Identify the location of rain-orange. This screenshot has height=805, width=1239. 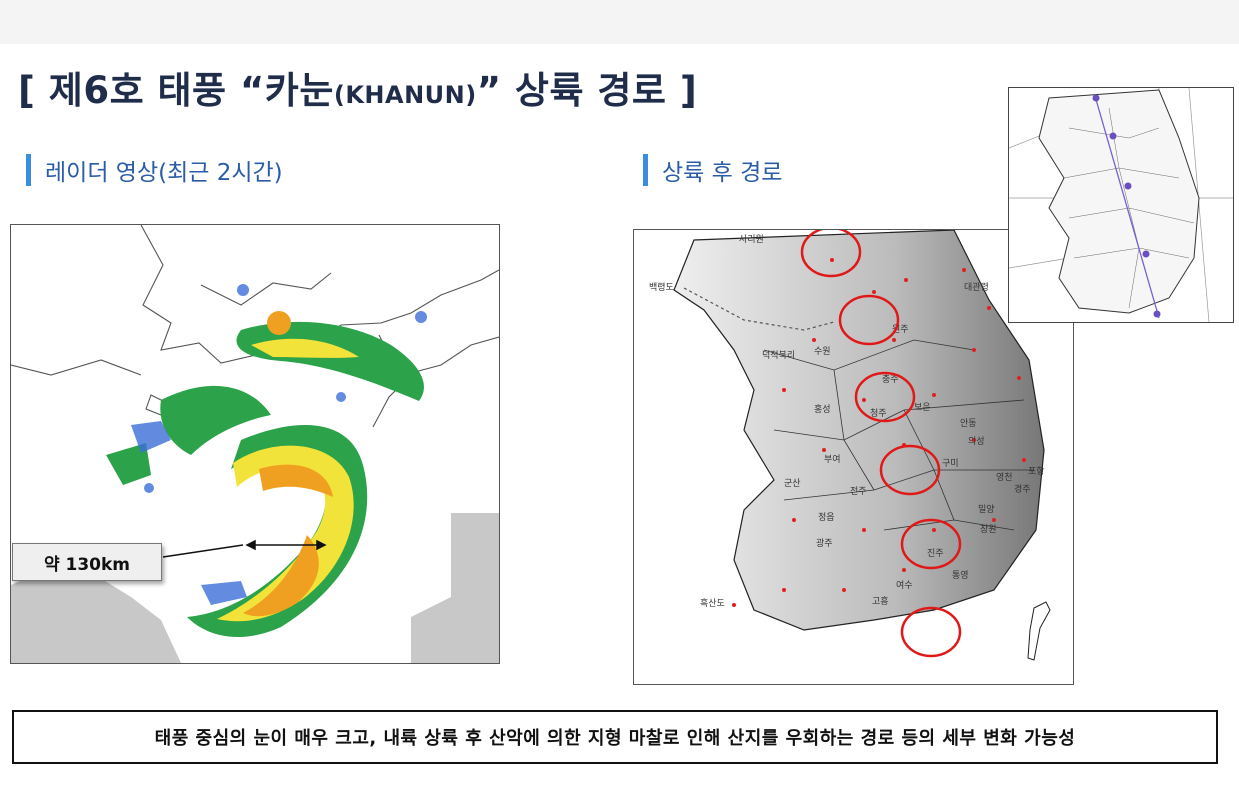
(288, 464).